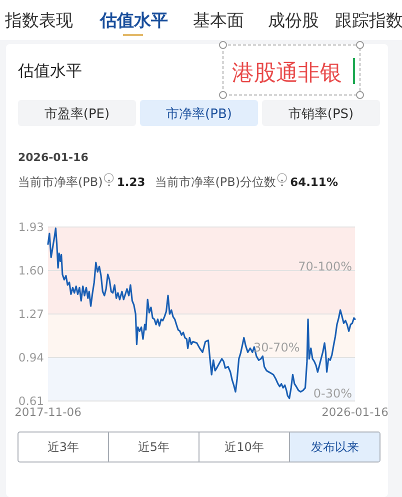  What do you see at coordinates (287, 73) in the screenshot?
I see `chart-subtitle: 港股通非银` at bounding box center [287, 73].